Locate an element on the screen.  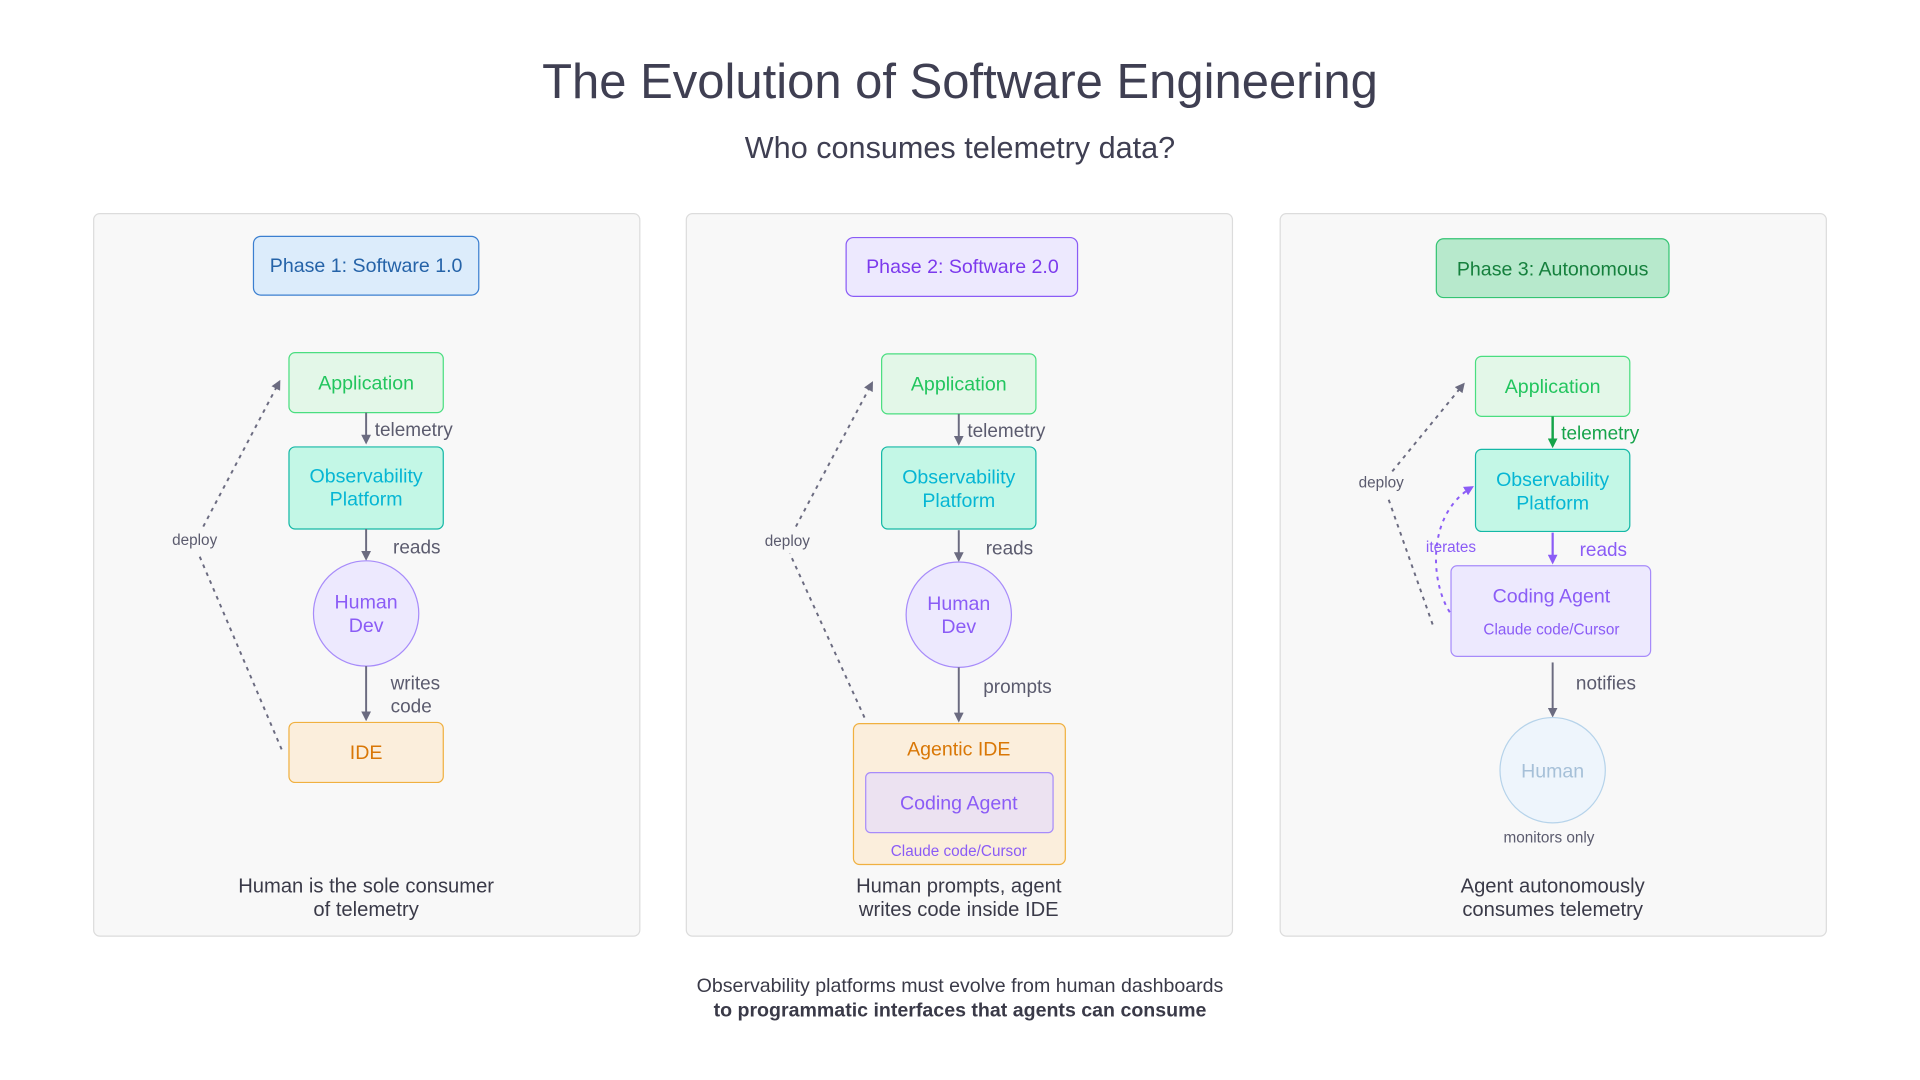
phase-2-badge: Phase 2: Software 2.0 is located at coordinates (962, 266).